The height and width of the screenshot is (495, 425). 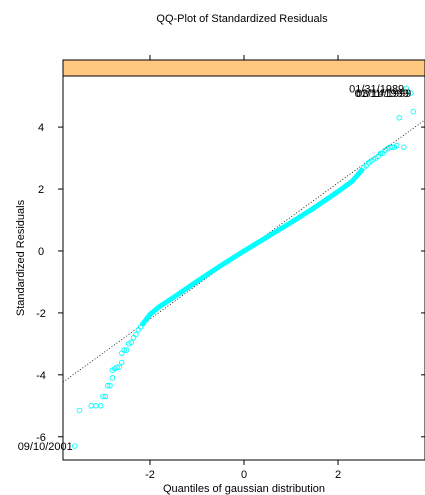 I want to click on y-tick-label: -4, so click(x=41, y=376).